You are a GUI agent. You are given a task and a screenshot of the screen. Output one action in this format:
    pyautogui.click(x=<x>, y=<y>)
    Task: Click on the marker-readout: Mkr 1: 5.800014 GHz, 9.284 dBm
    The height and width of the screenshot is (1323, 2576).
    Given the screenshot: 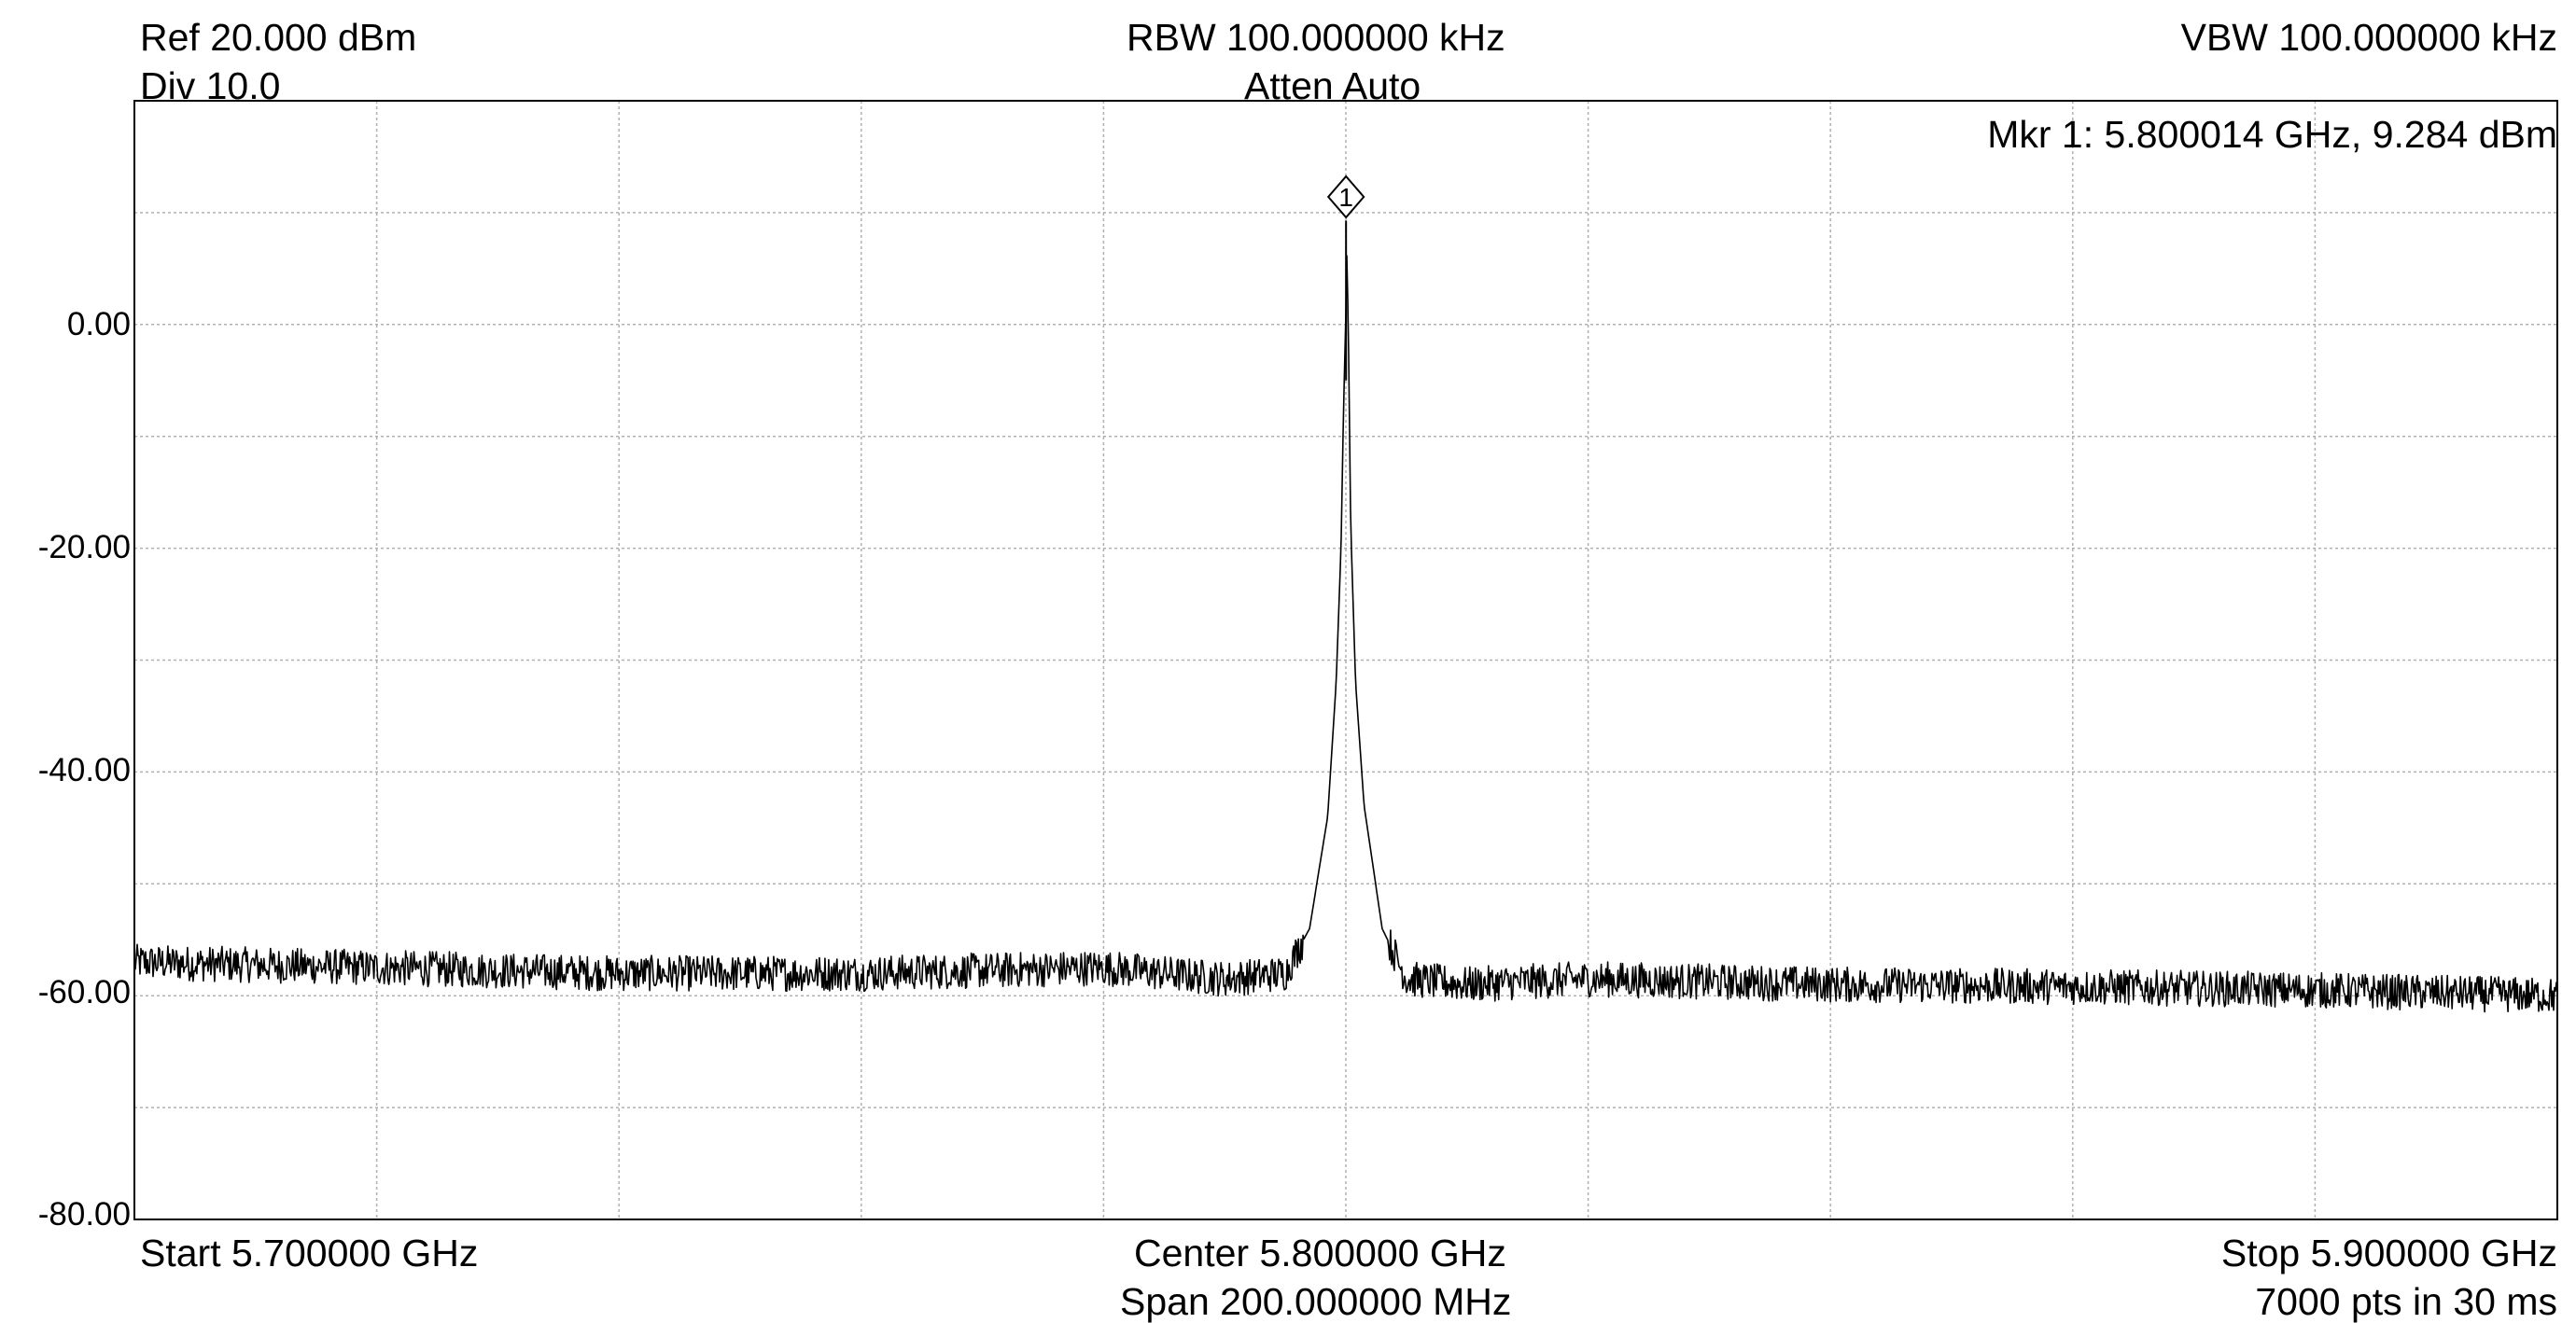 What is the action you would take?
    pyautogui.click(x=2272, y=134)
    